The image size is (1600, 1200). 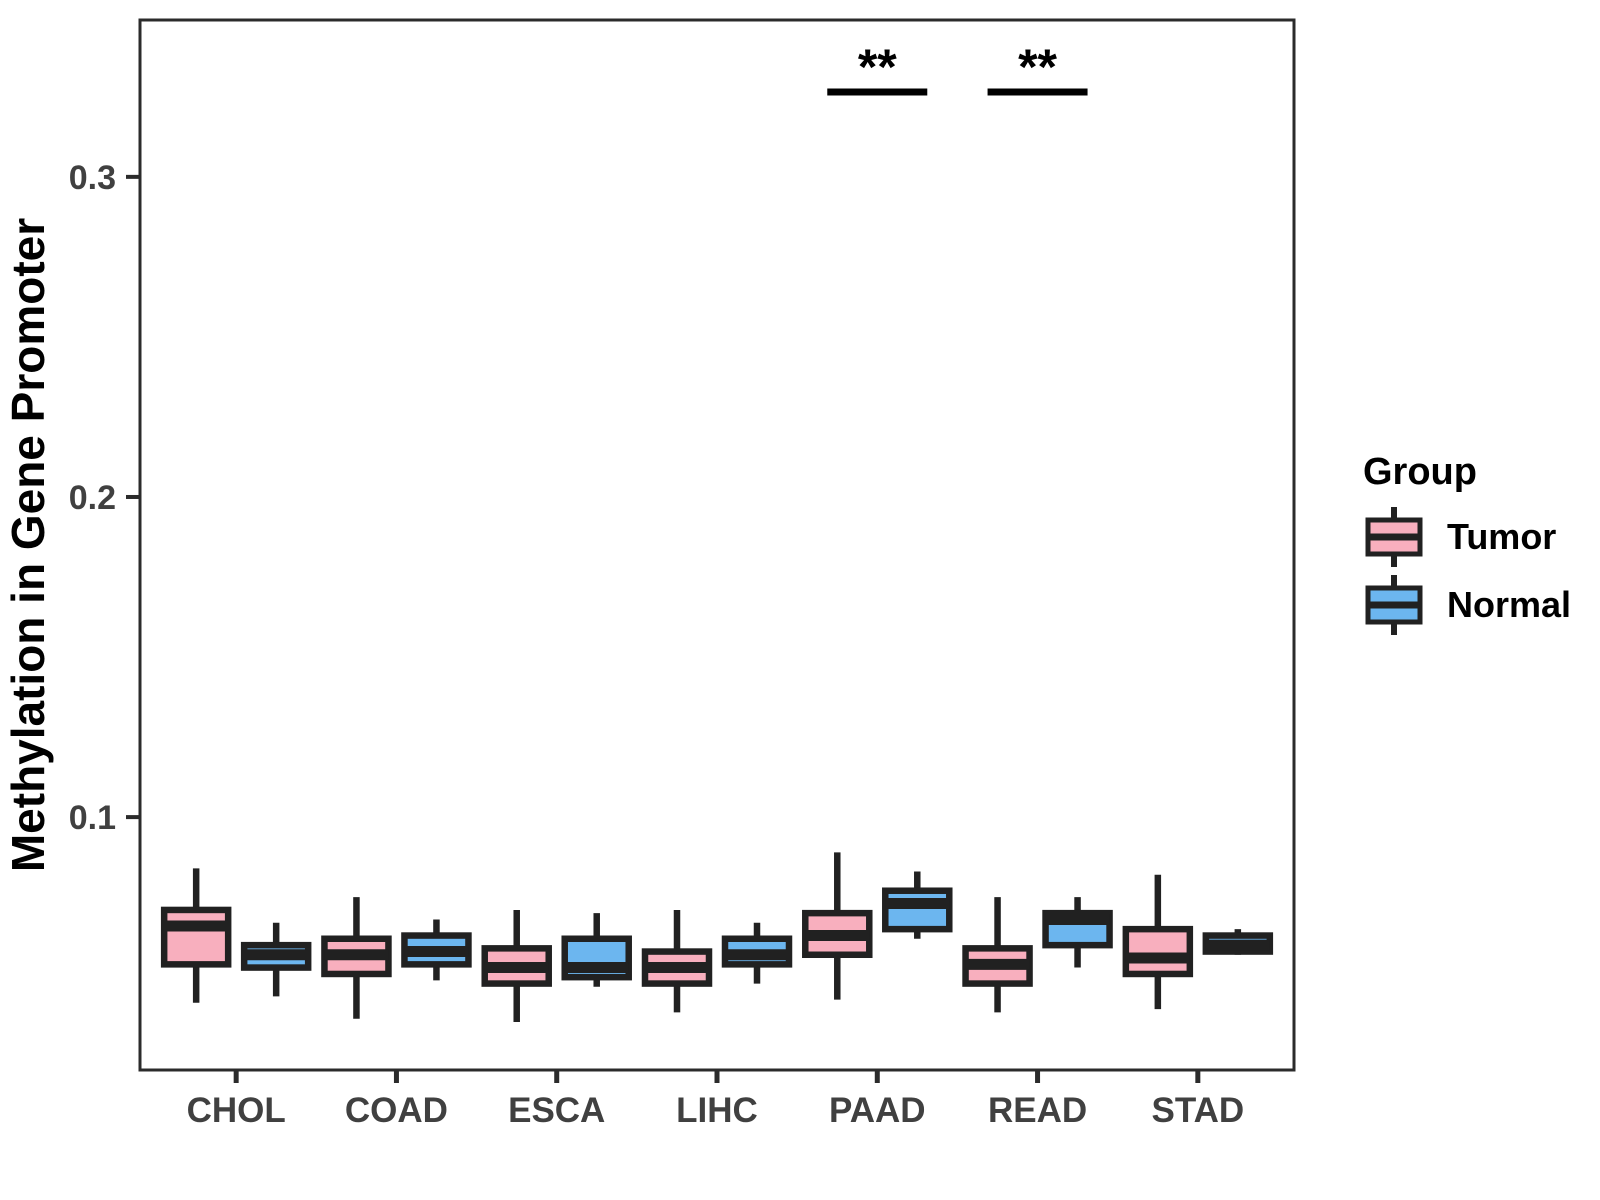 What do you see at coordinates (92, 498) in the screenshot?
I see `y-tick-label-0.2: 0.2` at bounding box center [92, 498].